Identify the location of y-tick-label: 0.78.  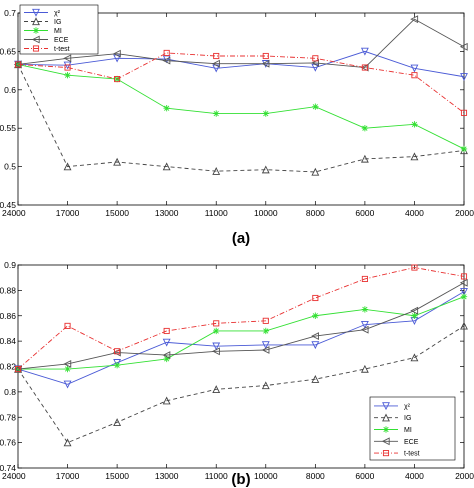
(8, 417).